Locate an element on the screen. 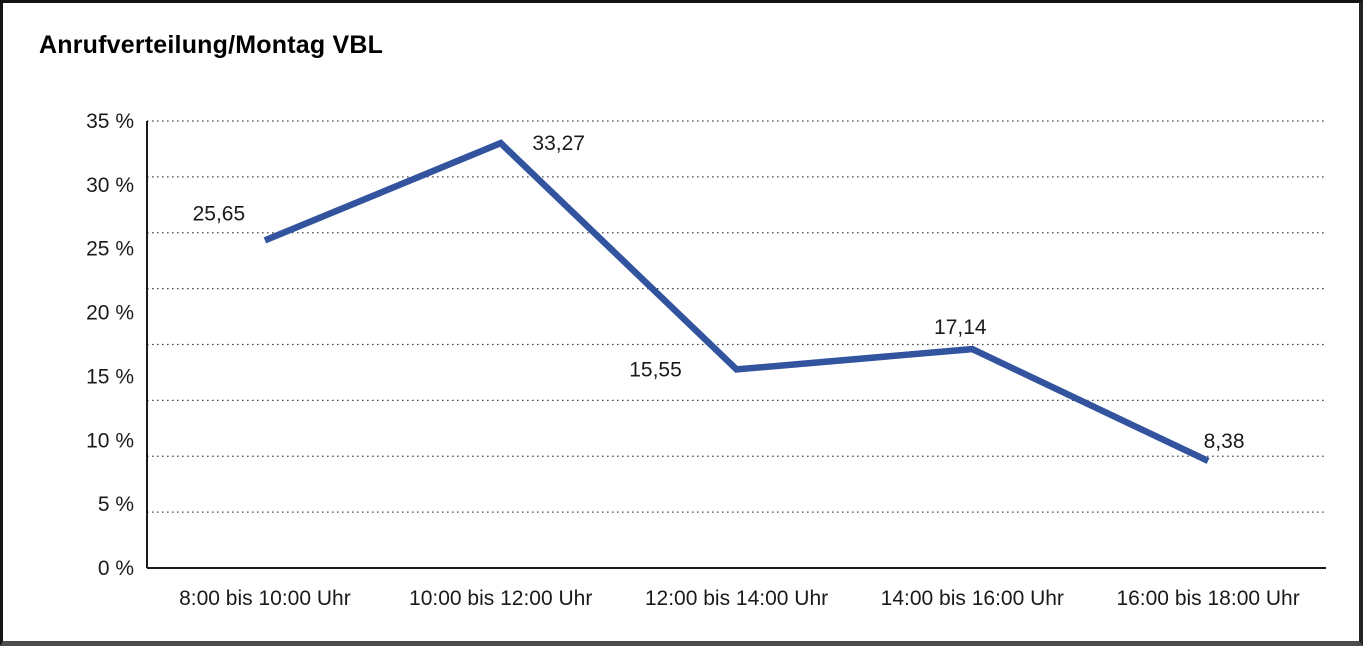 The height and width of the screenshot is (646, 1363). data-label: 33,27 is located at coordinates (558, 143).